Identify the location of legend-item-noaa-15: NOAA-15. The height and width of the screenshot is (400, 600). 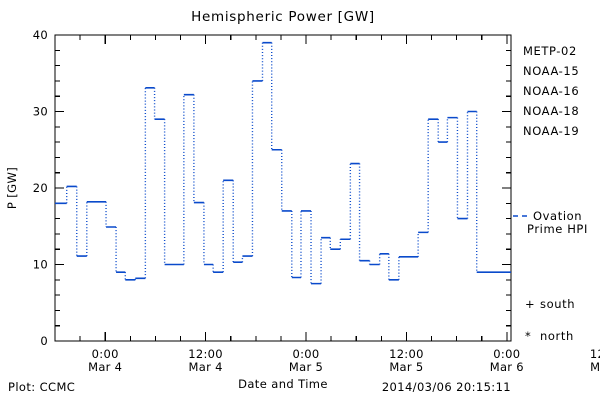
(551, 71).